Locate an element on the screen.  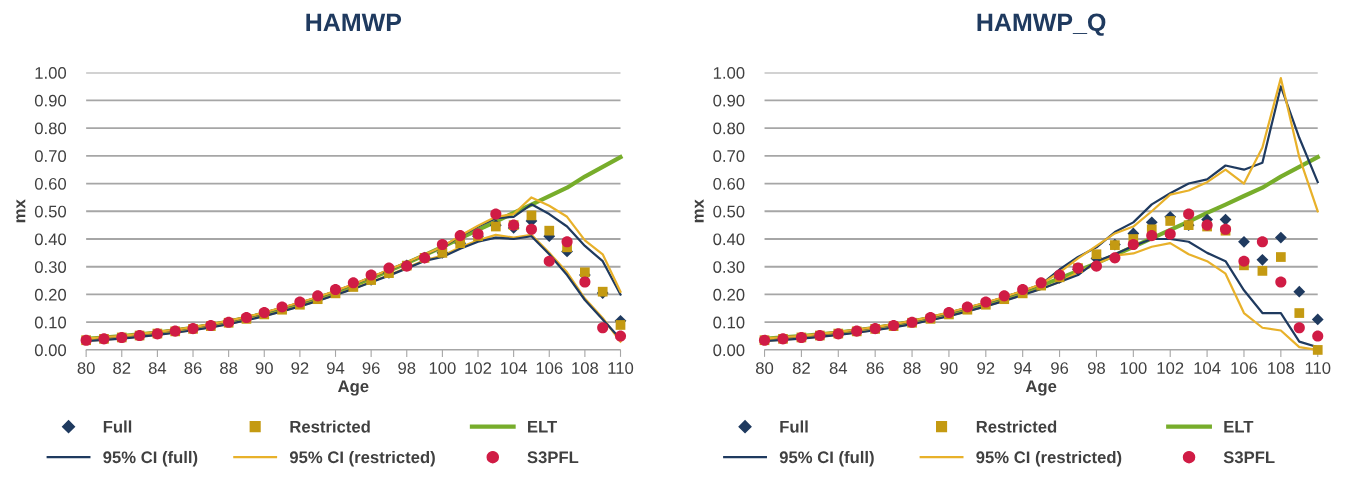
chart-title: HAMWP_Q is located at coordinates (1041, 24).